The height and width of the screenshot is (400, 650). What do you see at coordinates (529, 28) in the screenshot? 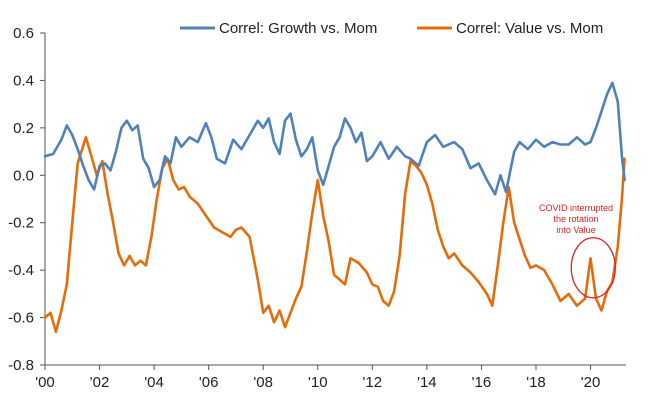
I see `legend-label-value: Correl: Value vs. Mom` at bounding box center [529, 28].